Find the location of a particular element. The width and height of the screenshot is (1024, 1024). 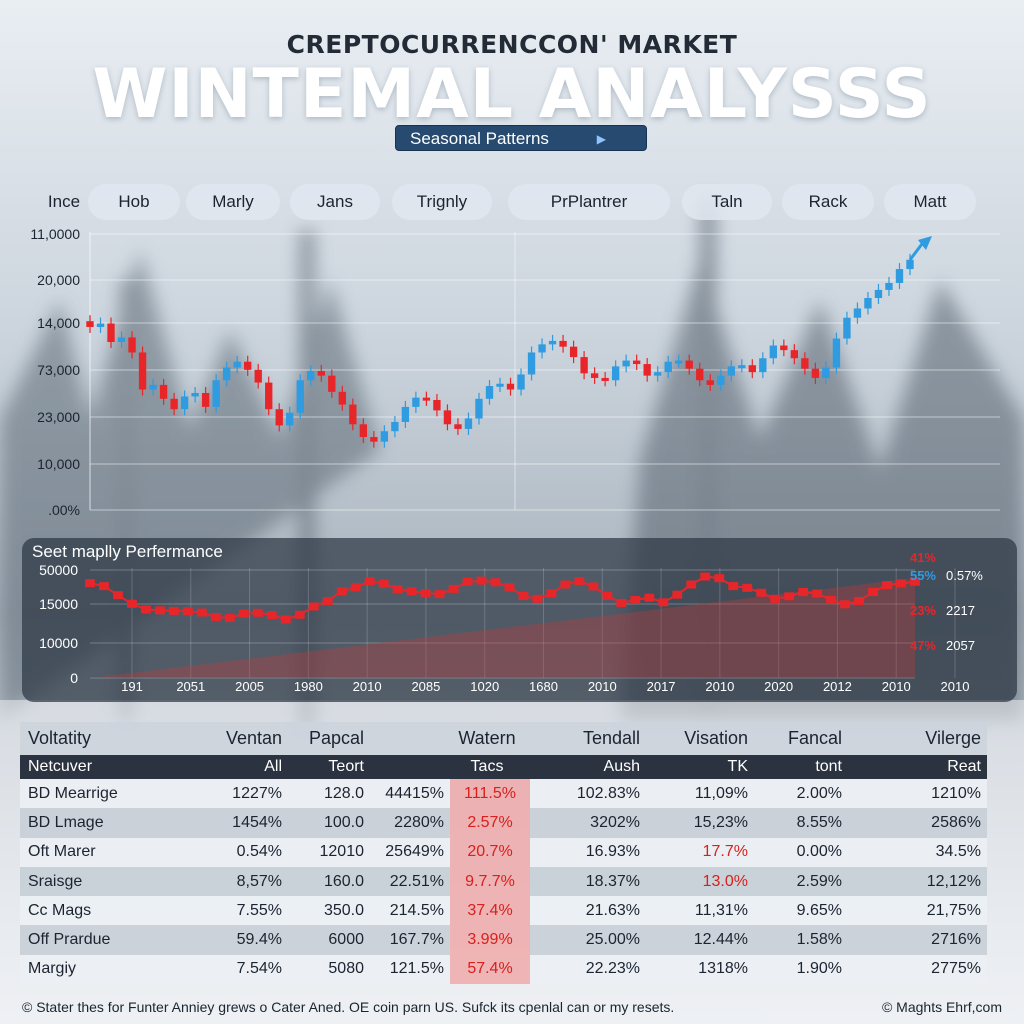

table-cell: 18.37% is located at coordinates (588, 881).